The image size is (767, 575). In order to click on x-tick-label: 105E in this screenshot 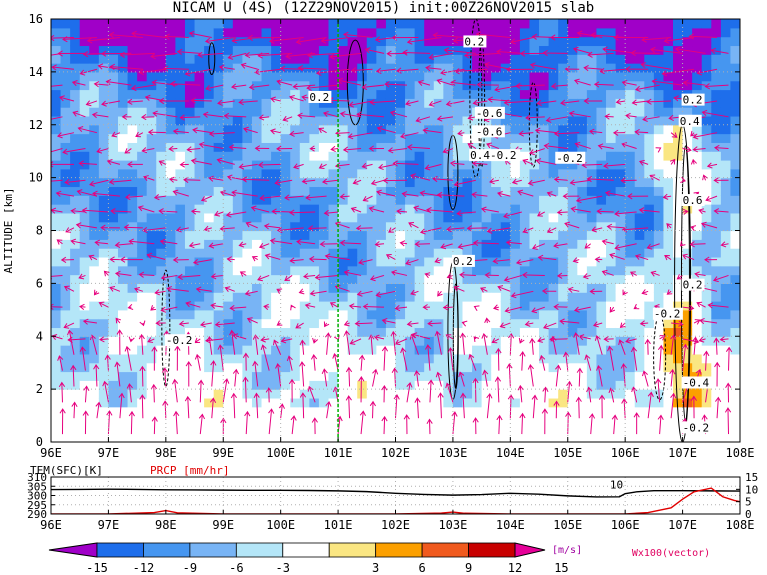, I will do `click(567, 453)`.